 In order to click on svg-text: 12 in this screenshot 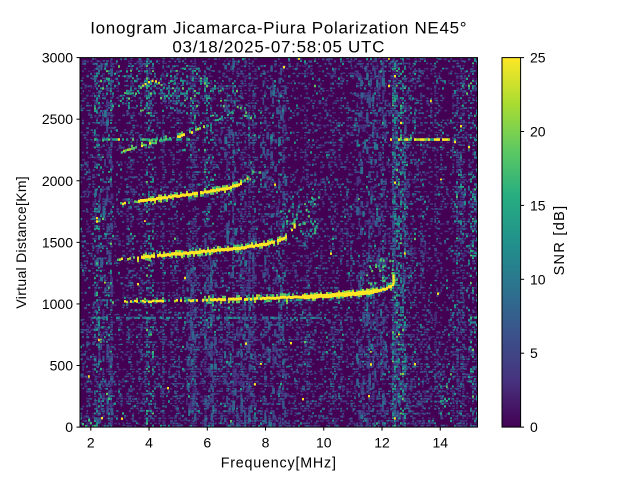, I will do `click(382, 443)`.